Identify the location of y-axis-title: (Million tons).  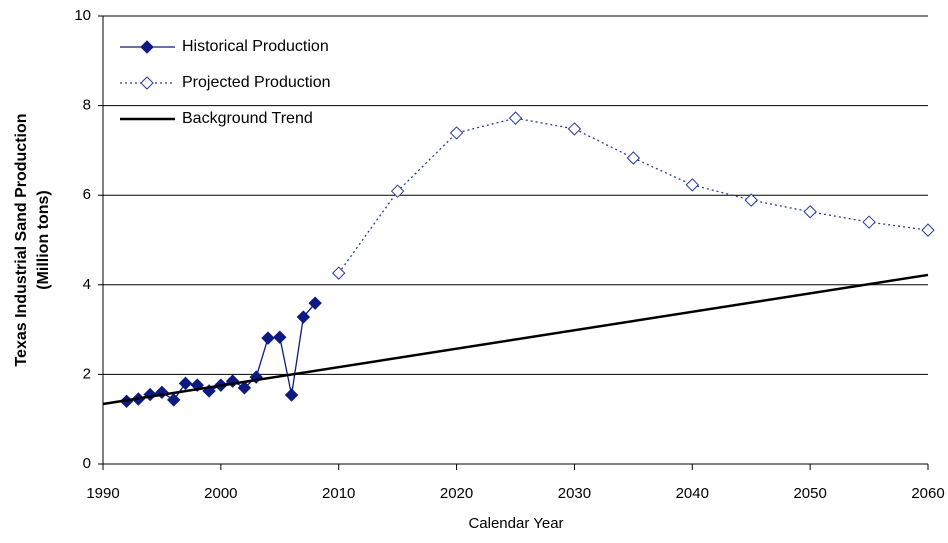
(43, 240).